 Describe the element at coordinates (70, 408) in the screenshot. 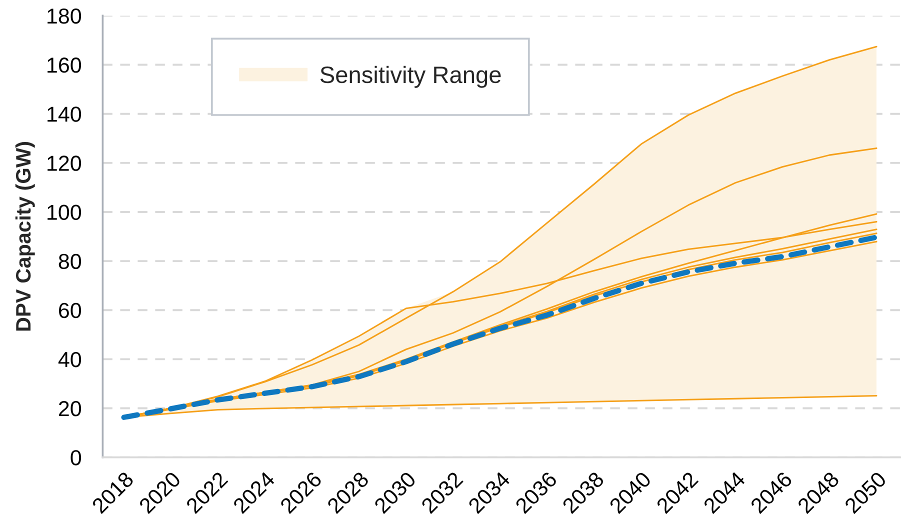

I see `y-tick-label: 20` at that location.